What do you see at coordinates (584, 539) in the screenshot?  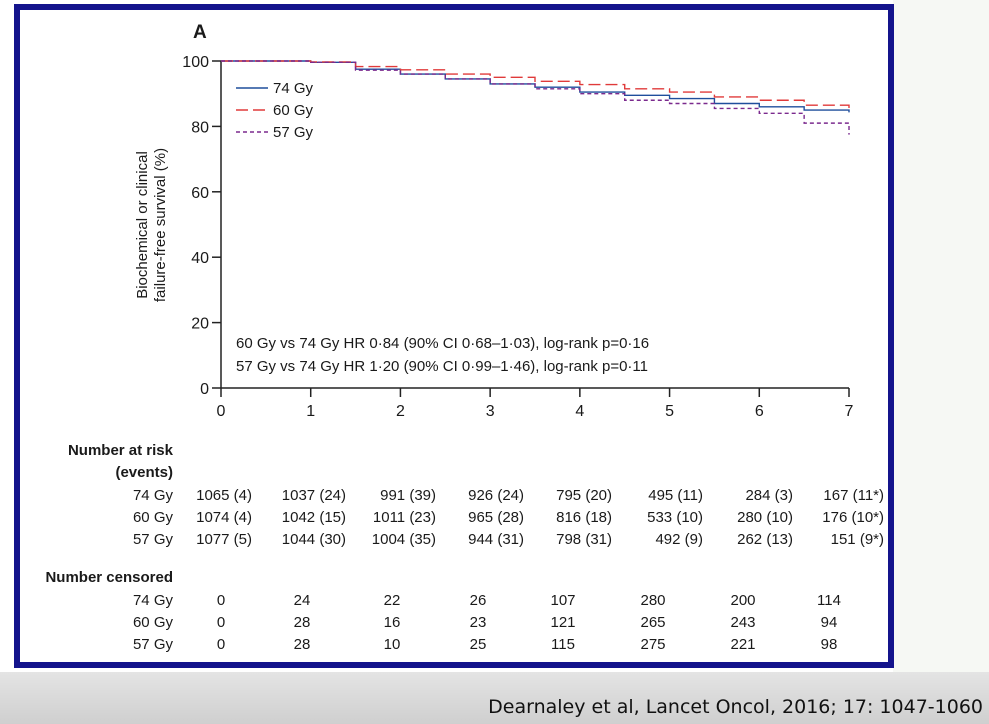 I see `at-risk-cell-57gy-4: 798 (31)` at bounding box center [584, 539].